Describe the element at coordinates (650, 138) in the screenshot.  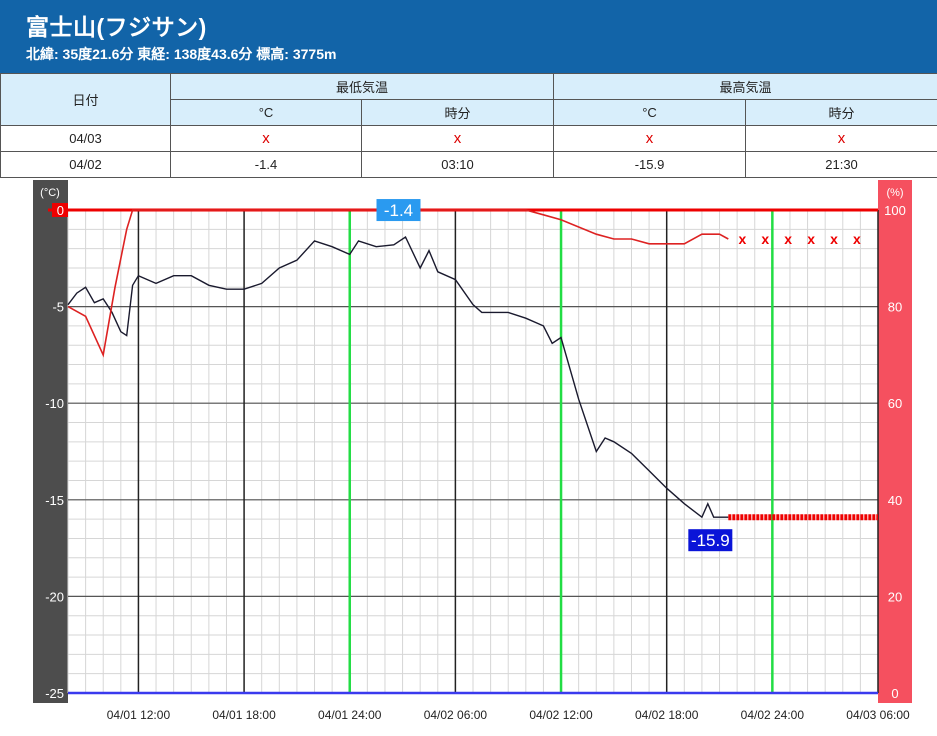
I see `row-max-value: x` at that location.